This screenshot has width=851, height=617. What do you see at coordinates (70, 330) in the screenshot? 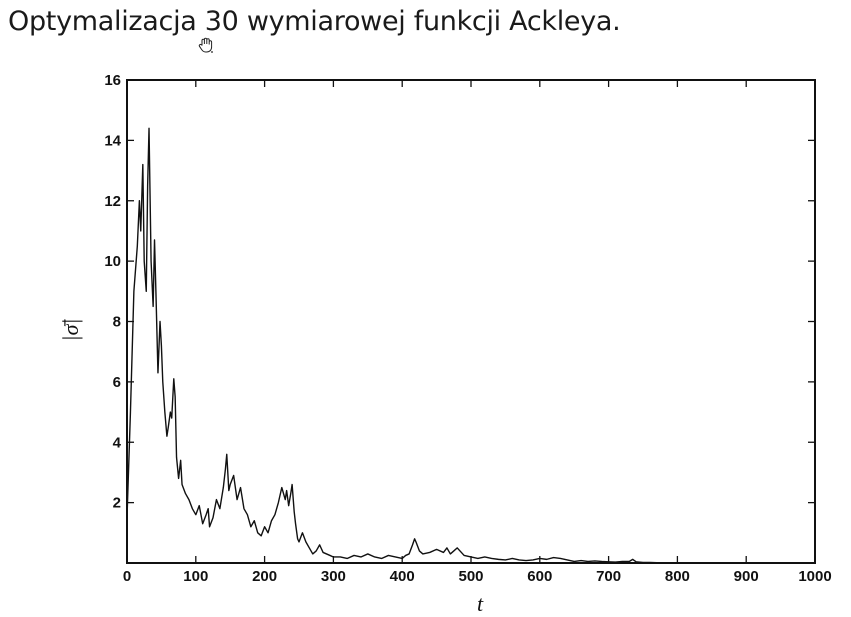
I see `y-axis-label: |σ̄|` at bounding box center [70, 330].